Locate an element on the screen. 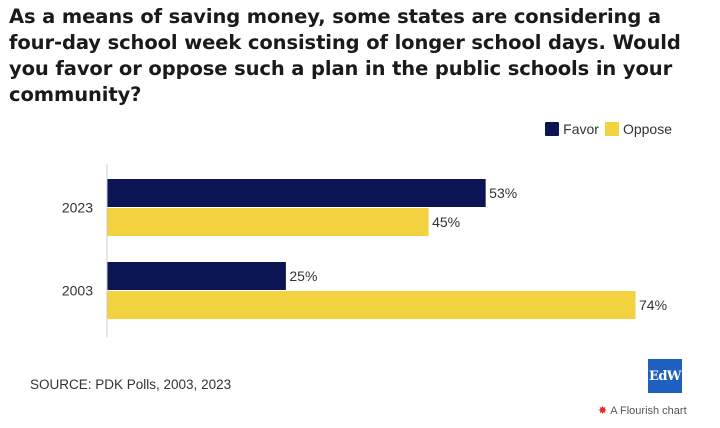 The image size is (720, 428). category-label-2003: 2003 is located at coordinates (77, 291).